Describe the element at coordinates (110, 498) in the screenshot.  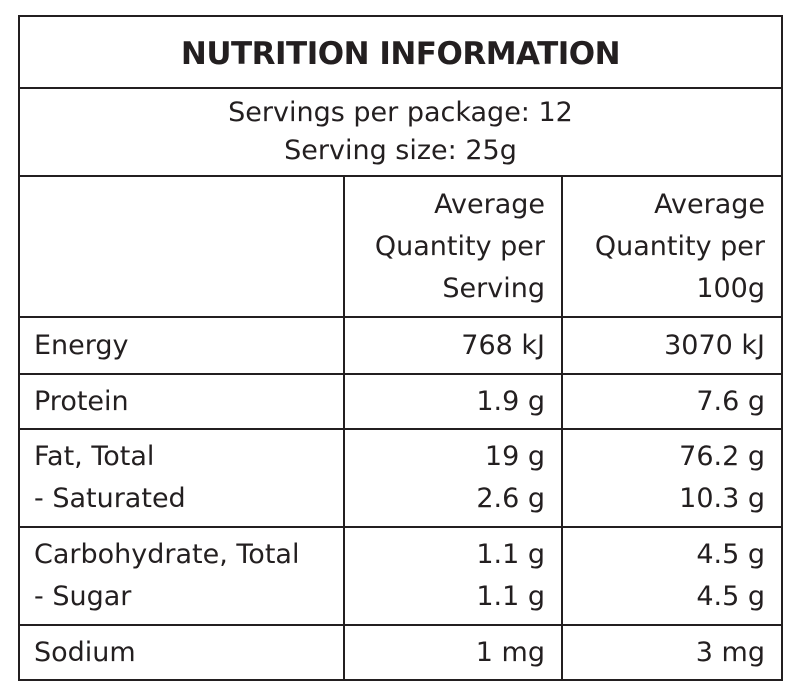
I see `nutrient-sublabel-line: - Saturated` at that location.